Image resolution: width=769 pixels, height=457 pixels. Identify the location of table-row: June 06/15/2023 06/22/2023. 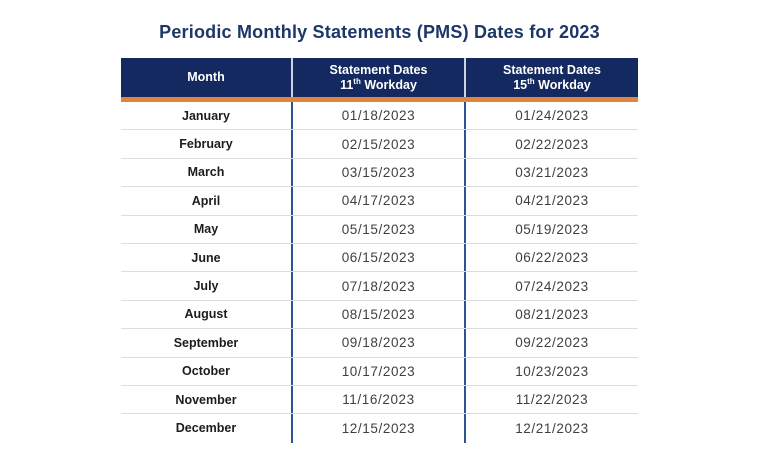
(379, 258).